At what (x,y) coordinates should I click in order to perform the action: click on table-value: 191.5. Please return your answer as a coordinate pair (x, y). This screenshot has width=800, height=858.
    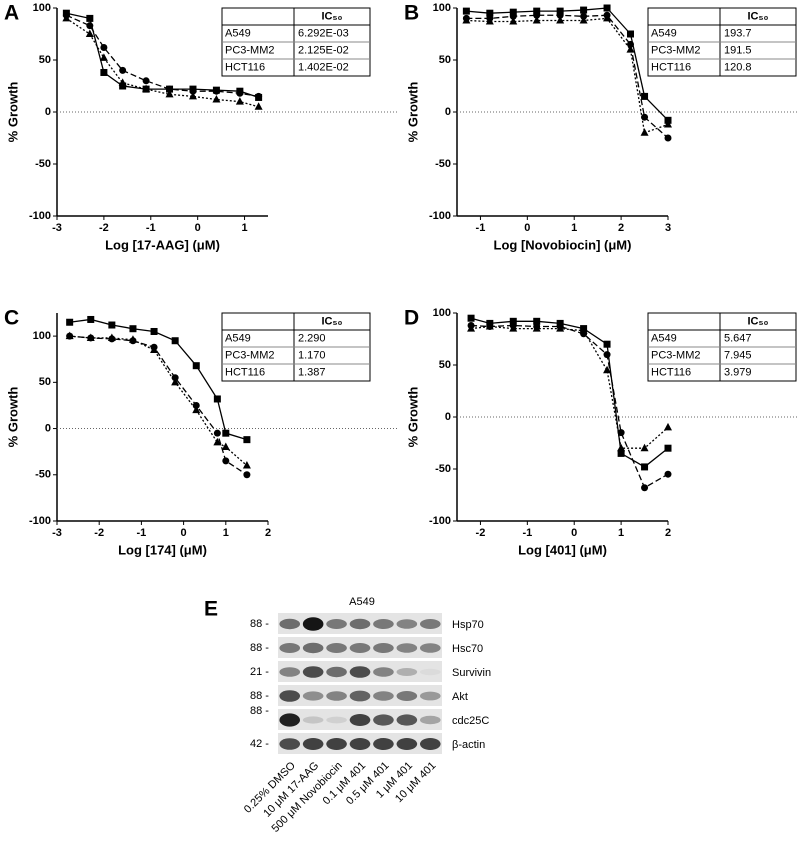
    Looking at the image, I should click on (738, 50).